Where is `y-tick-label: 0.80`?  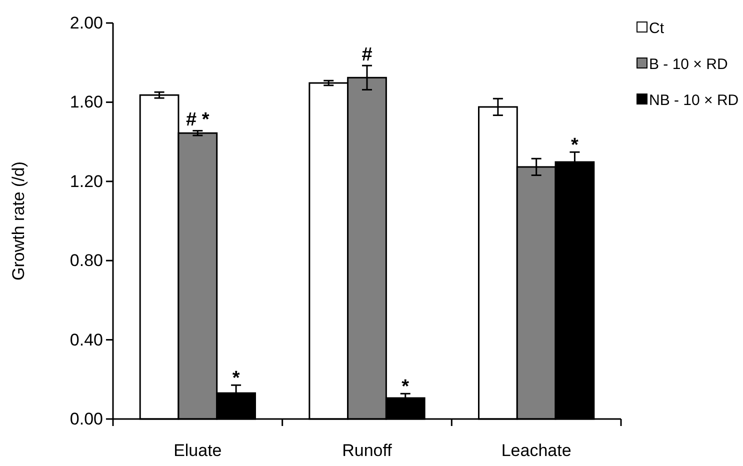 y-tick-label: 0.80 is located at coordinates (86, 260).